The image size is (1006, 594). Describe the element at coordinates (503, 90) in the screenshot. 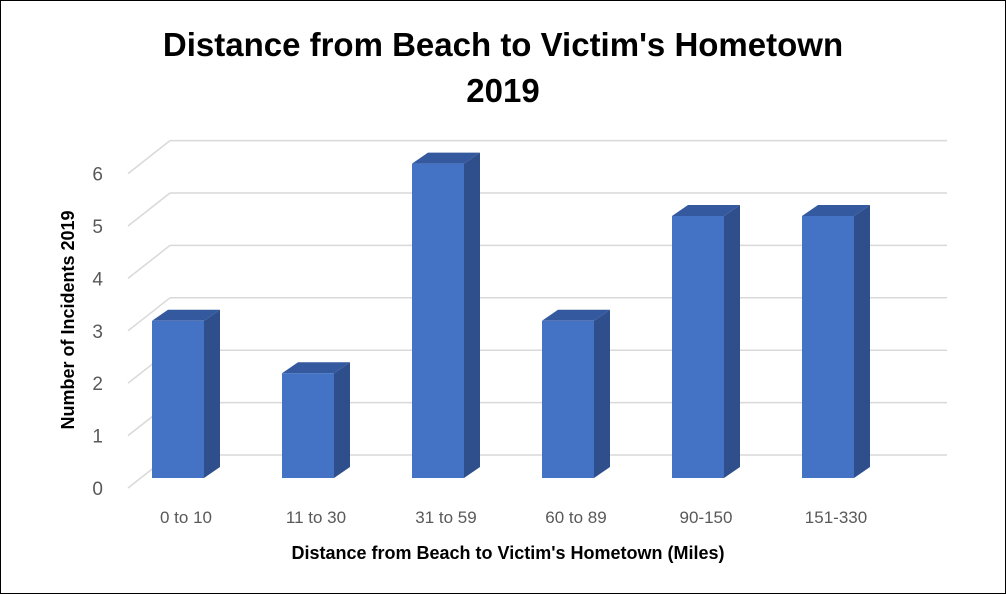

I see `chart-subtitle: 2019` at that location.